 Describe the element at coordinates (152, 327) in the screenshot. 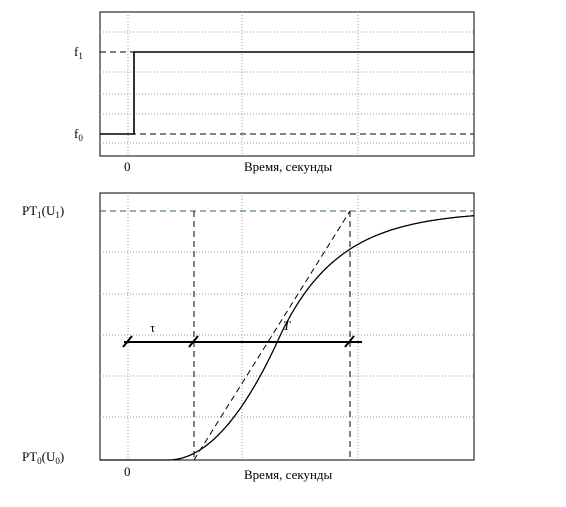

I see `tau-label: τ` at that location.